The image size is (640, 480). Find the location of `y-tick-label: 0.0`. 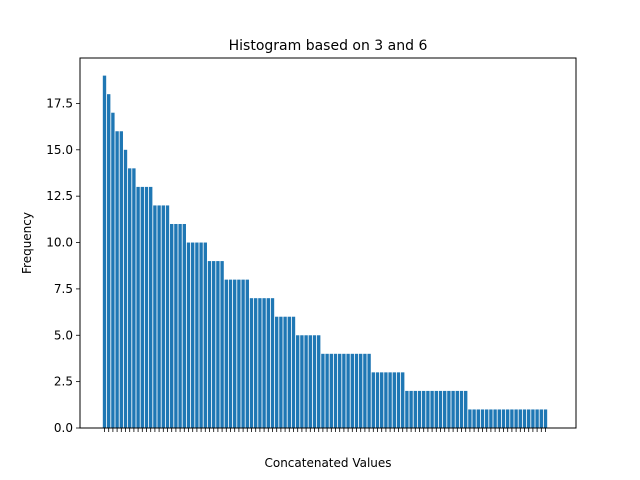

y-tick-label: 0.0 is located at coordinates (63, 428).